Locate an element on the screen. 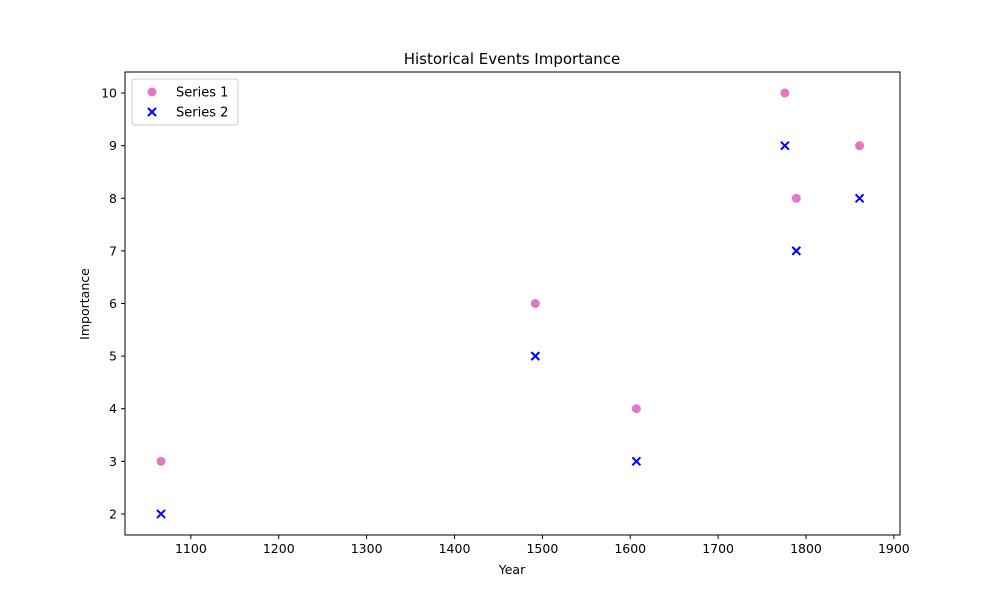 This screenshot has height=600, width=1000. x-tick-label: 1600 is located at coordinates (630, 548).